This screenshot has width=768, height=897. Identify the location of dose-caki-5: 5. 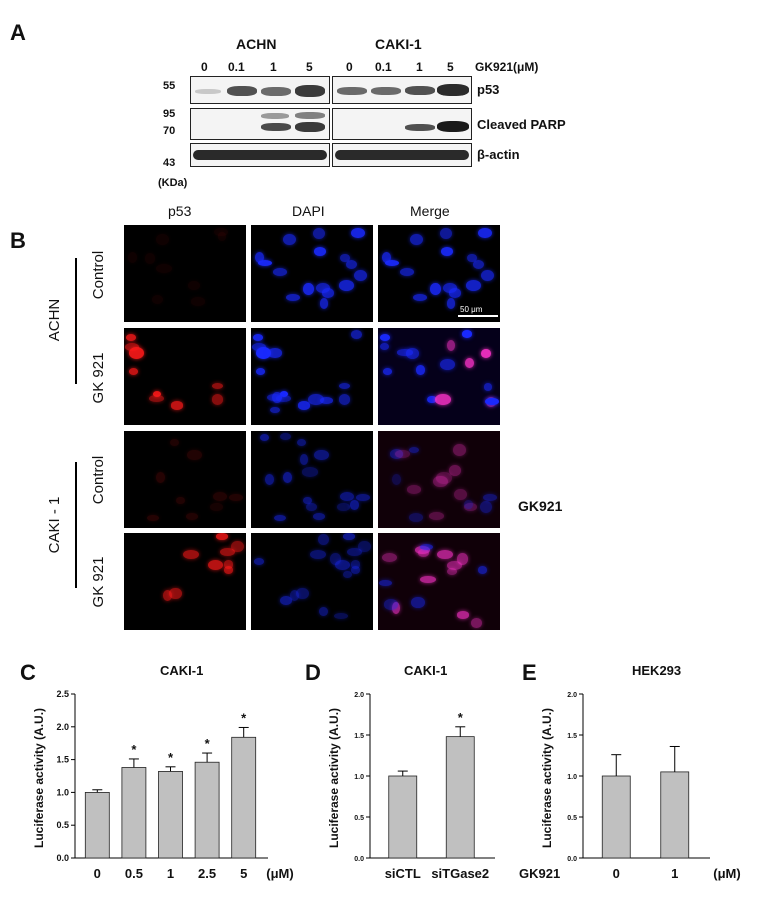
(450, 67).